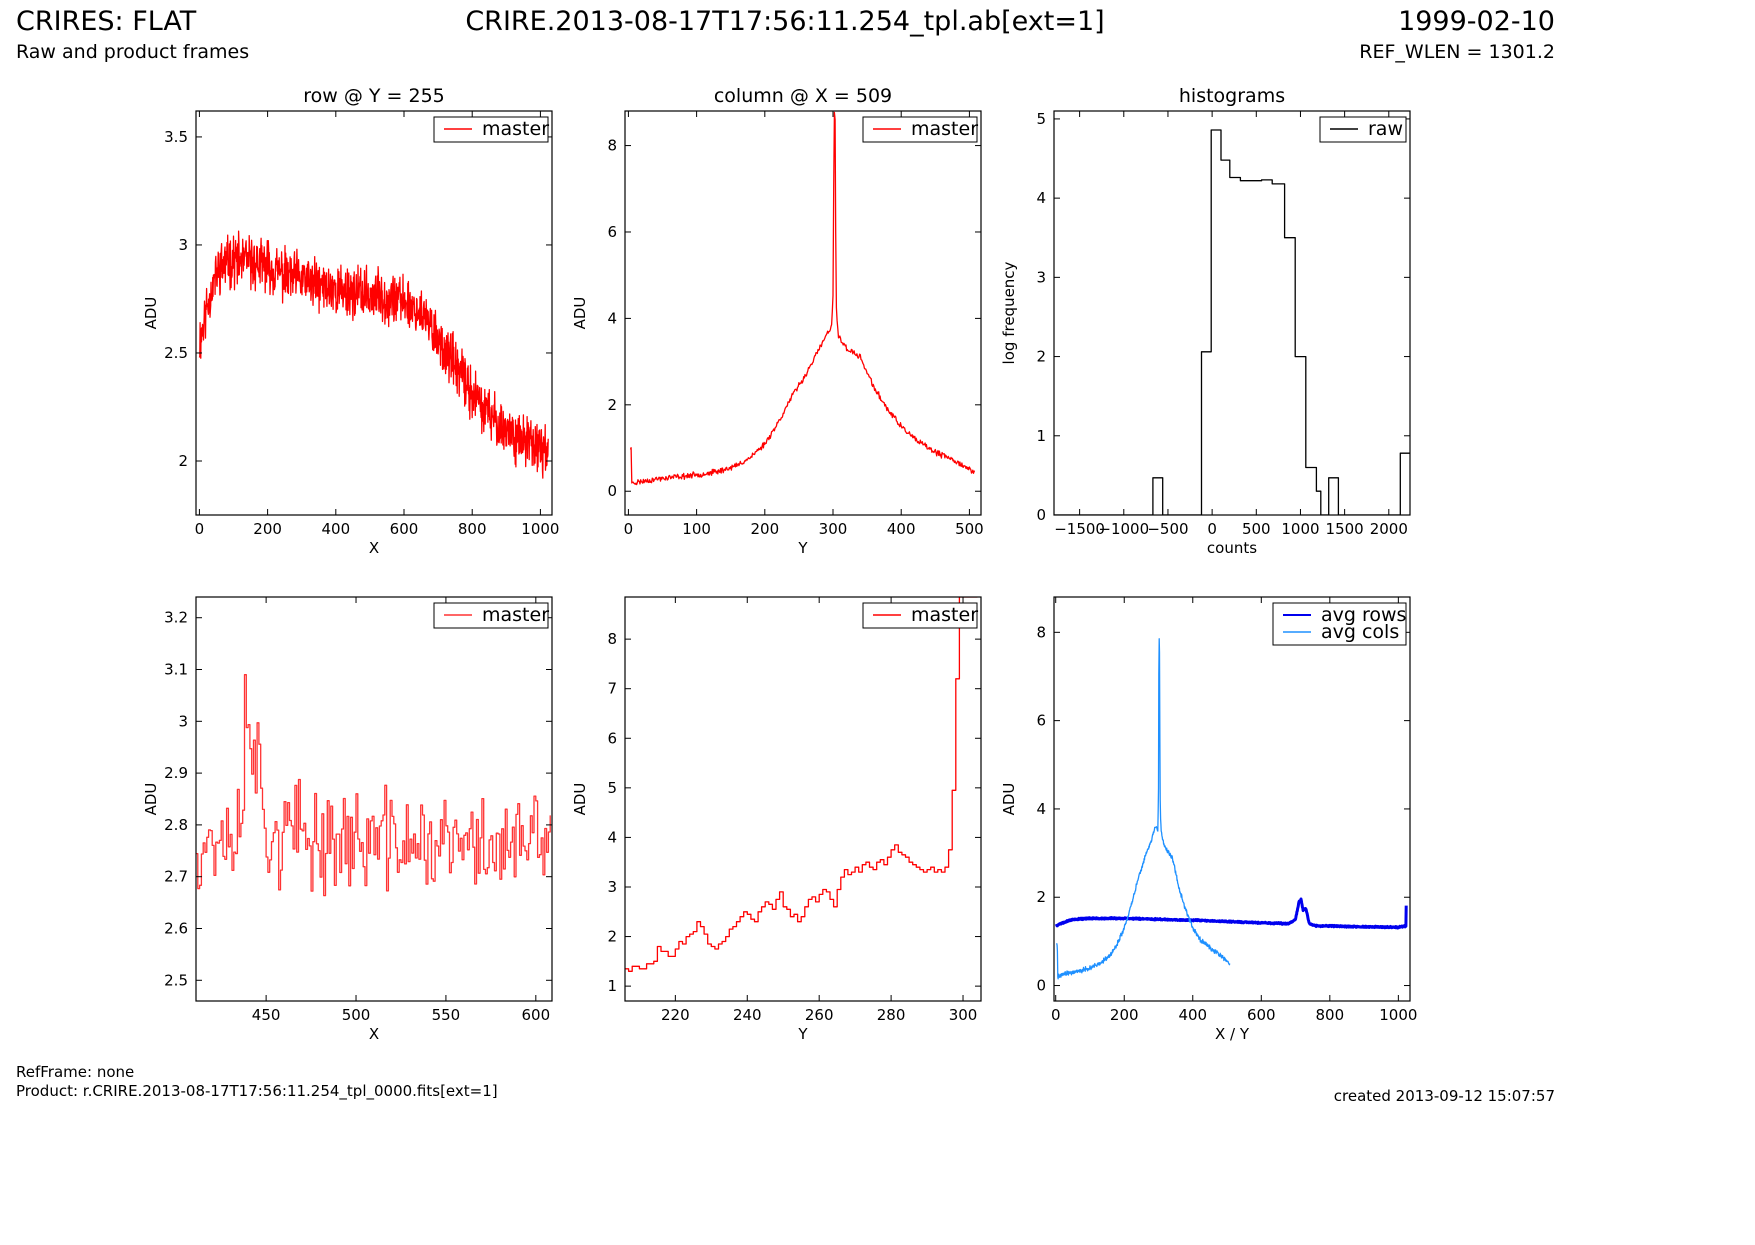  Describe the element at coordinates (1363, 615) in the screenshot. I see `legend-label: avg rows` at that location.